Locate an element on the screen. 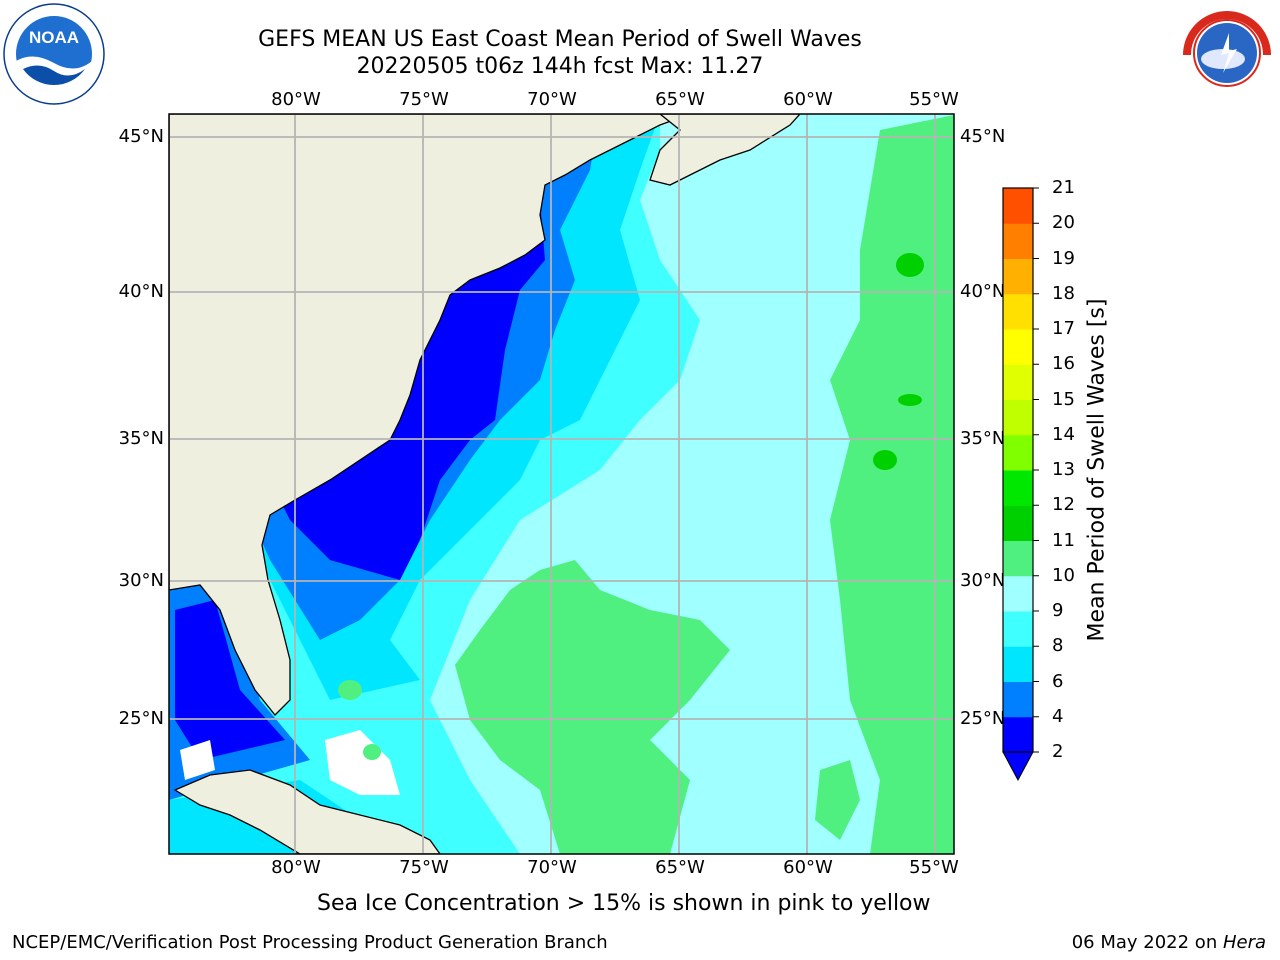 This screenshot has width=1280, height=960. lat-label-right: 25°N is located at coordinates (983, 718).